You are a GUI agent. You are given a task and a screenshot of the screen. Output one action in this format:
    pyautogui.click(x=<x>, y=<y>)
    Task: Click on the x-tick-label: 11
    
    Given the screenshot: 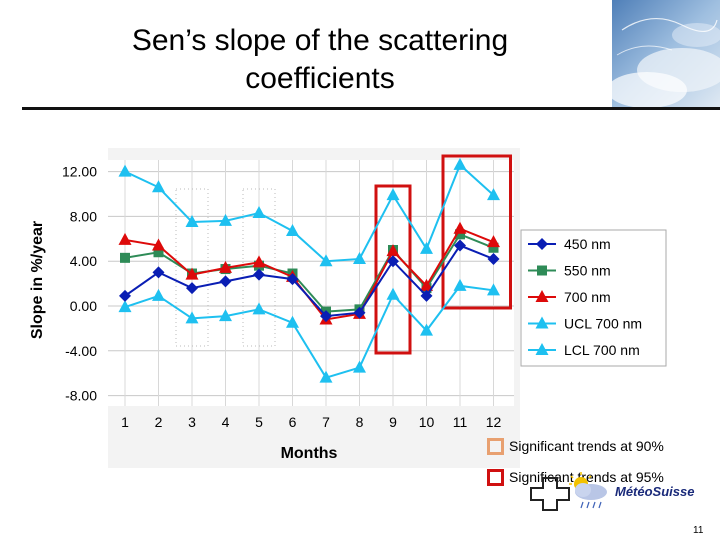 What is the action you would take?
    pyautogui.click(x=460, y=422)
    